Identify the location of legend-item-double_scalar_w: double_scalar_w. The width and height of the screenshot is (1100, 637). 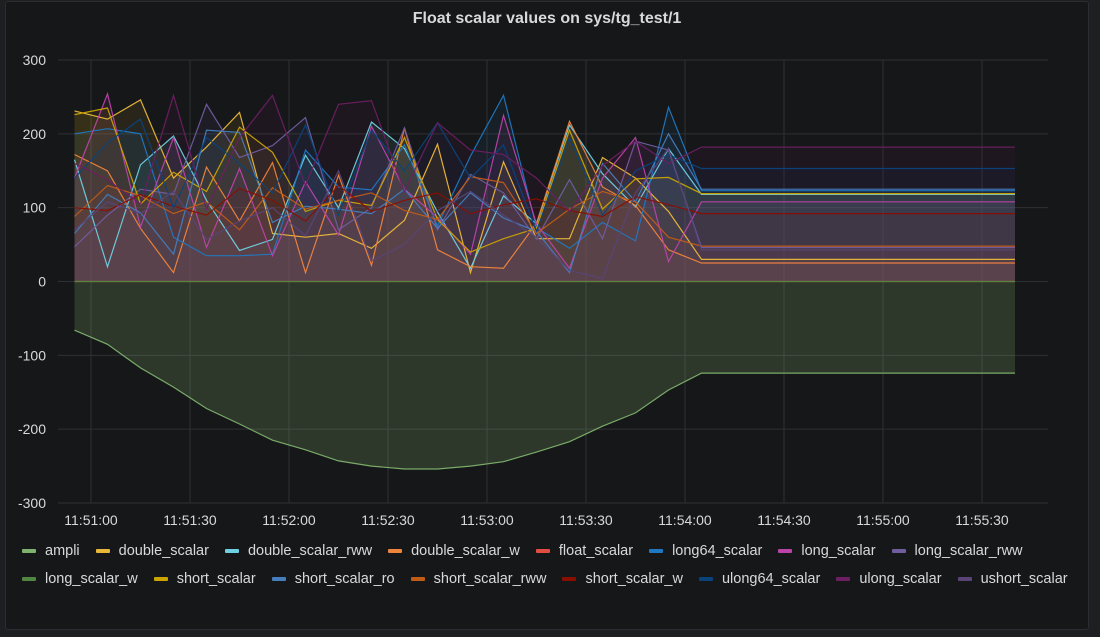
(454, 551).